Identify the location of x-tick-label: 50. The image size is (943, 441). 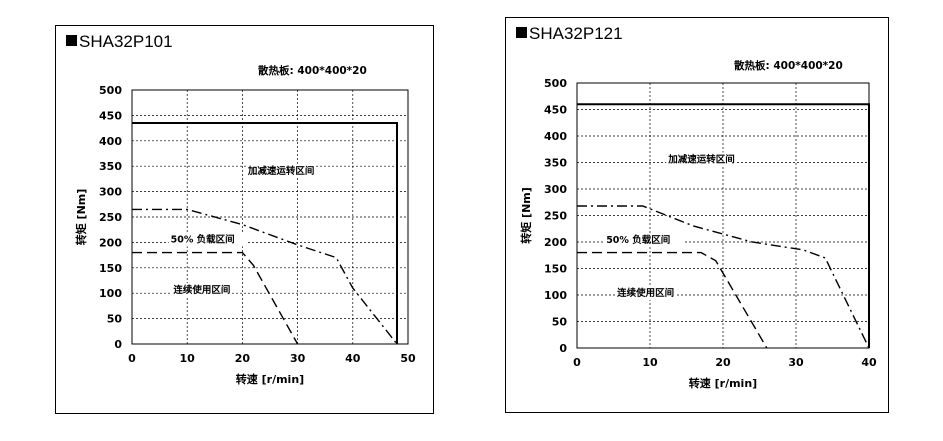
(408, 358).